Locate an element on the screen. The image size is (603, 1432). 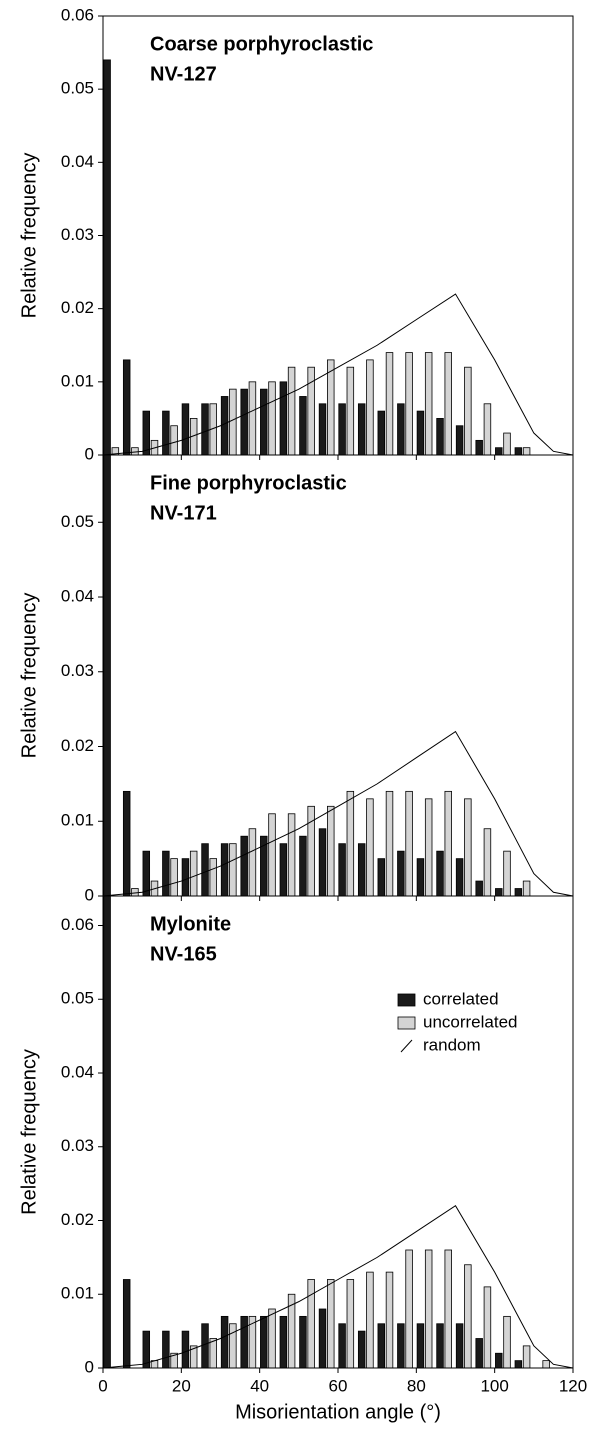
y-tick-label: 0.03 is located at coordinates (77, 1145).